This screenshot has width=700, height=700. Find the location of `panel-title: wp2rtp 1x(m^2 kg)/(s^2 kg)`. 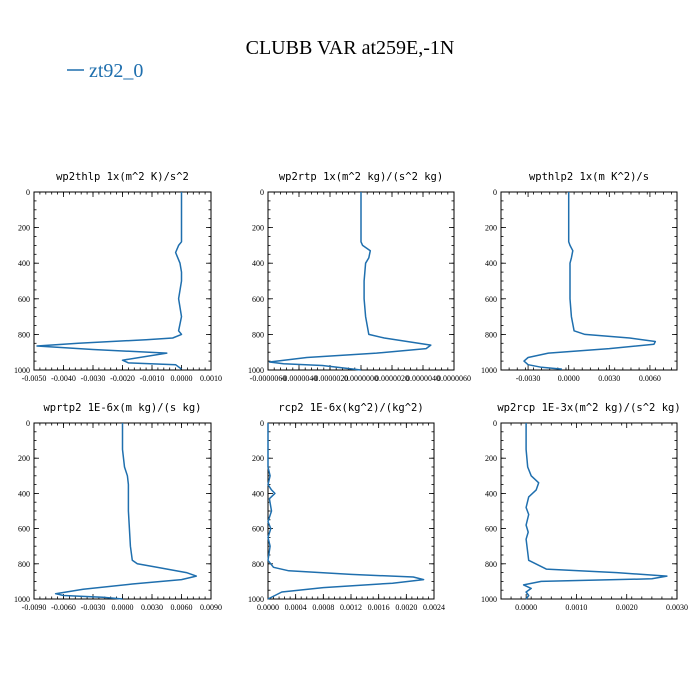

panel-title: wp2rtp 1x(m^2 kg)/(s^2 kg) is located at coordinates (361, 177).